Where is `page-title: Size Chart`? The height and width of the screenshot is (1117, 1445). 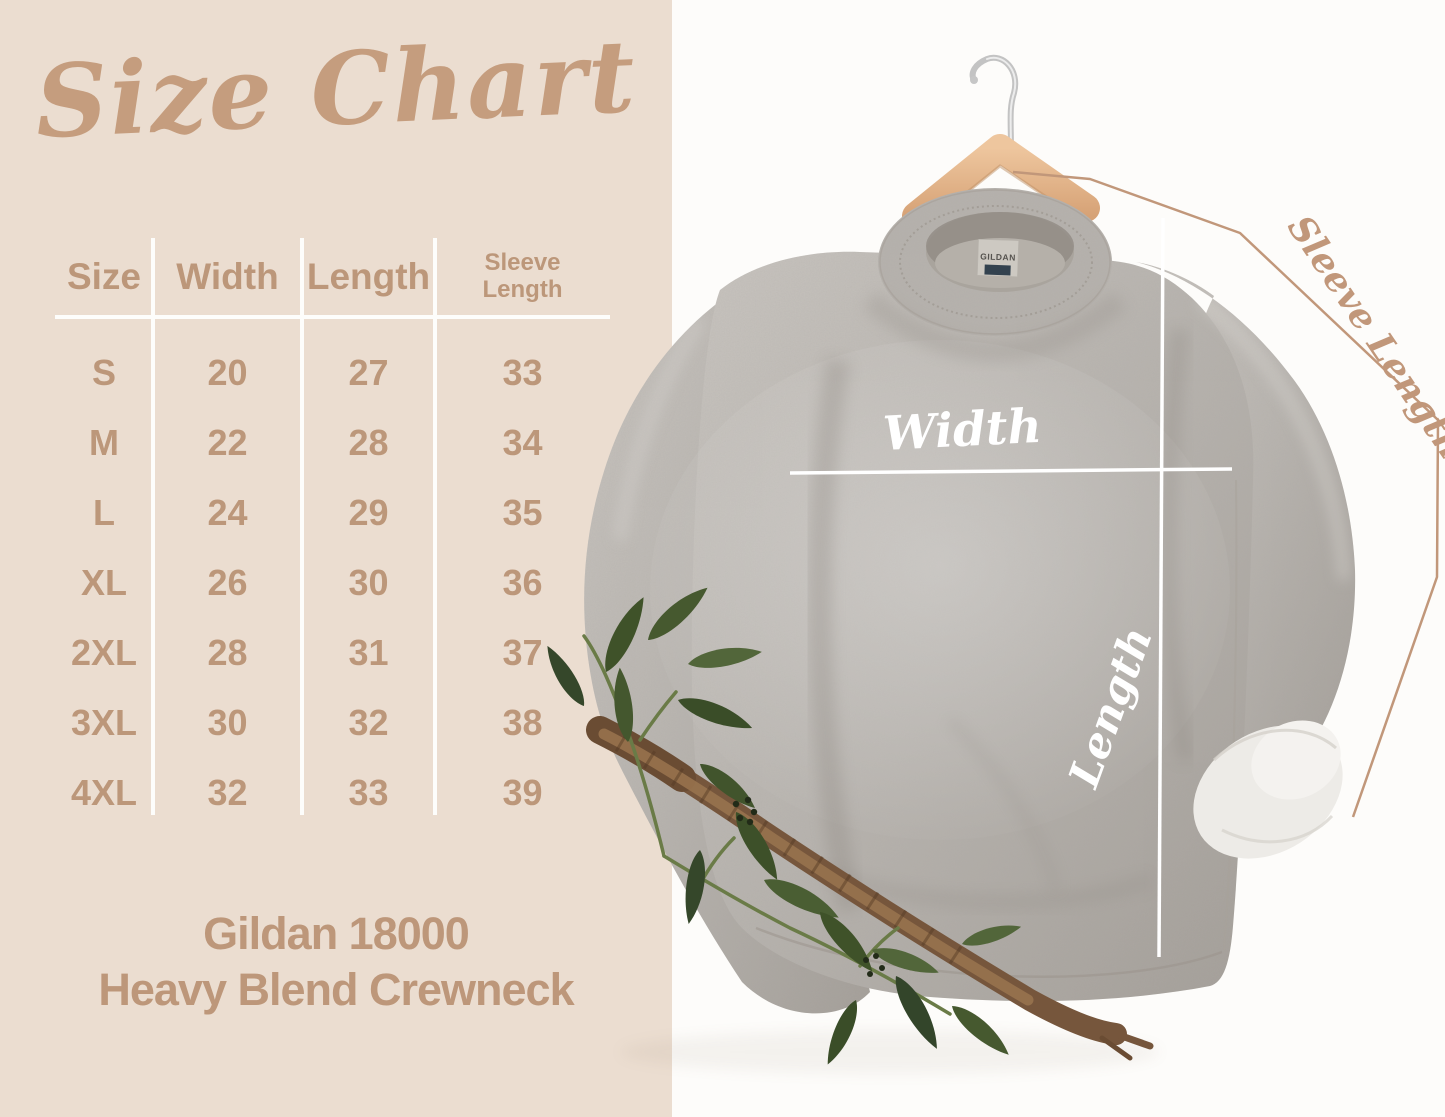
page-title: Size Chart is located at coordinates (336, 89).